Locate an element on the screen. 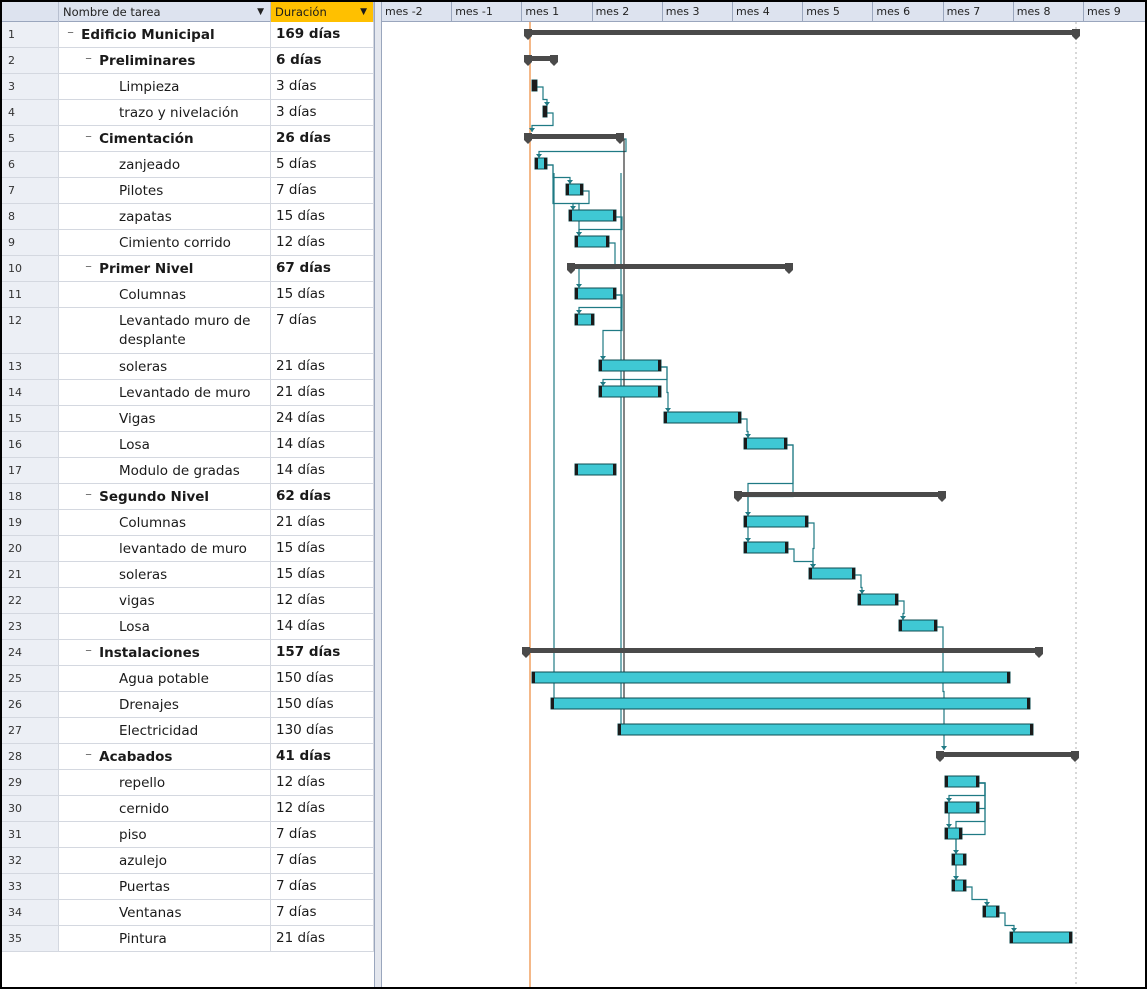  table-row: 27 Electricidad 130 días is located at coordinates (188, 731).